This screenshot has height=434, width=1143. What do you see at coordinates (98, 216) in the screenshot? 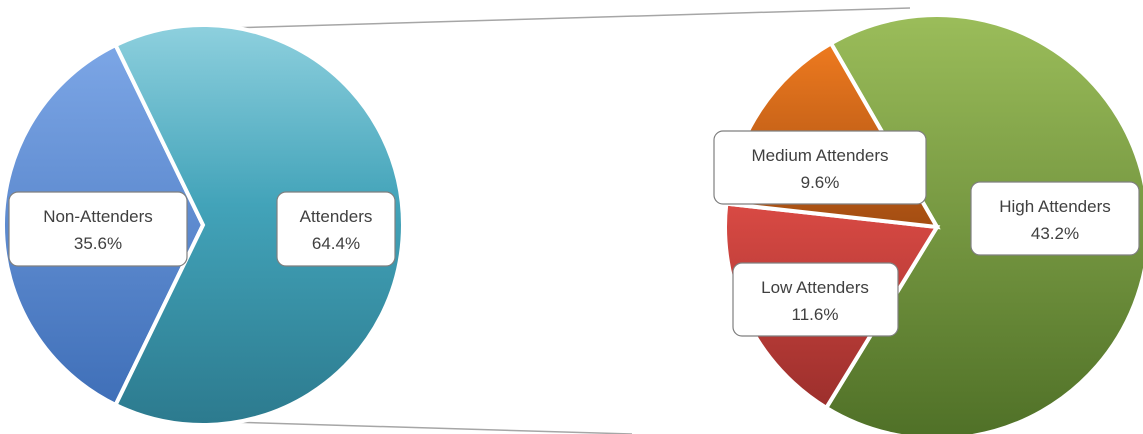
I see `label-name-non-attenders: Non-Attenders` at bounding box center [98, 216].